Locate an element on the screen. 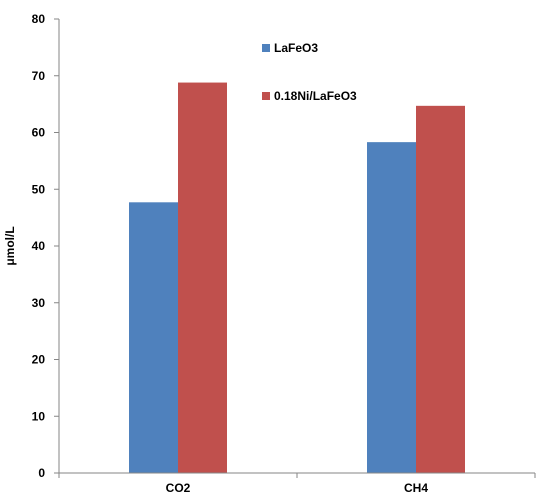 The width and height of the screenshot is (540, 497). legend-label-series-1: LaFeO3 is located at coordinates (296, 48).